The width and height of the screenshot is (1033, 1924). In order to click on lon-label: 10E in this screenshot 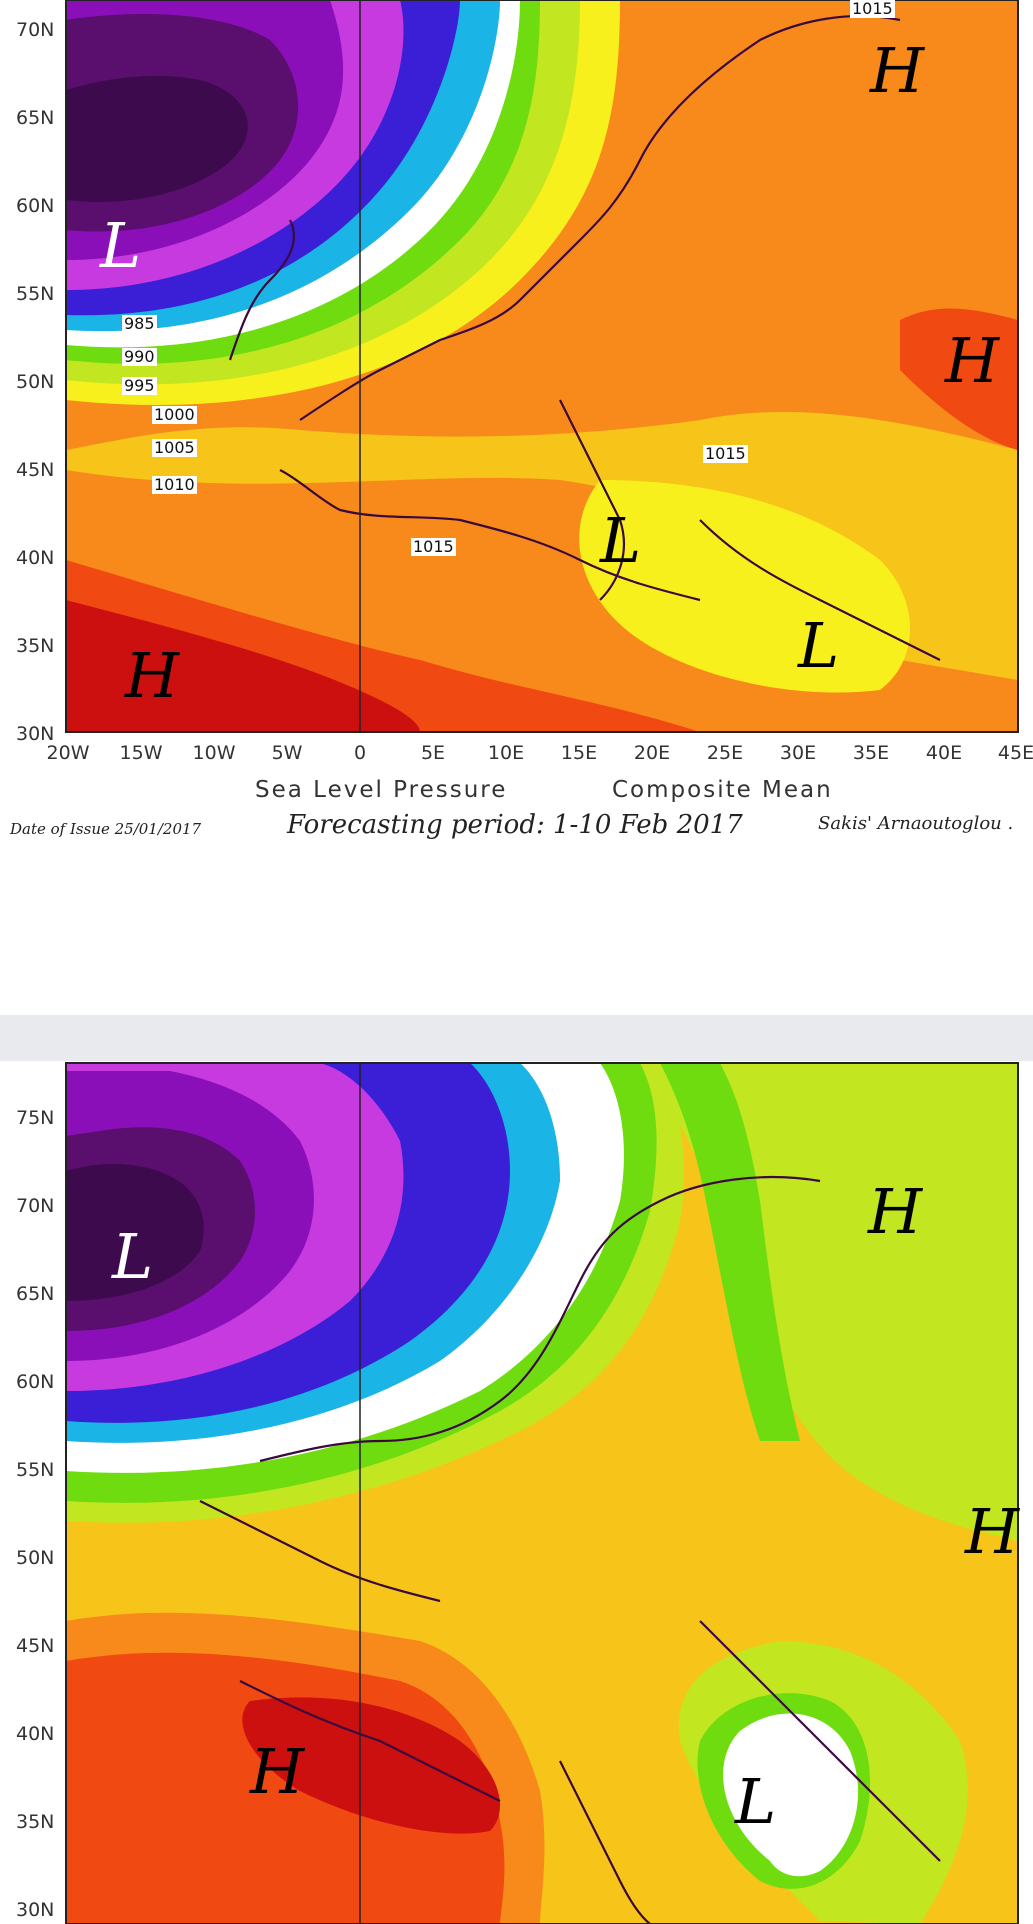, I will do `click(506, 753)`.